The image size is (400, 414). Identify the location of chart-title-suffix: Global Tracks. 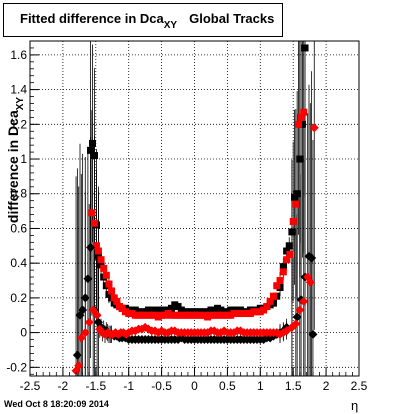
(232, 18).